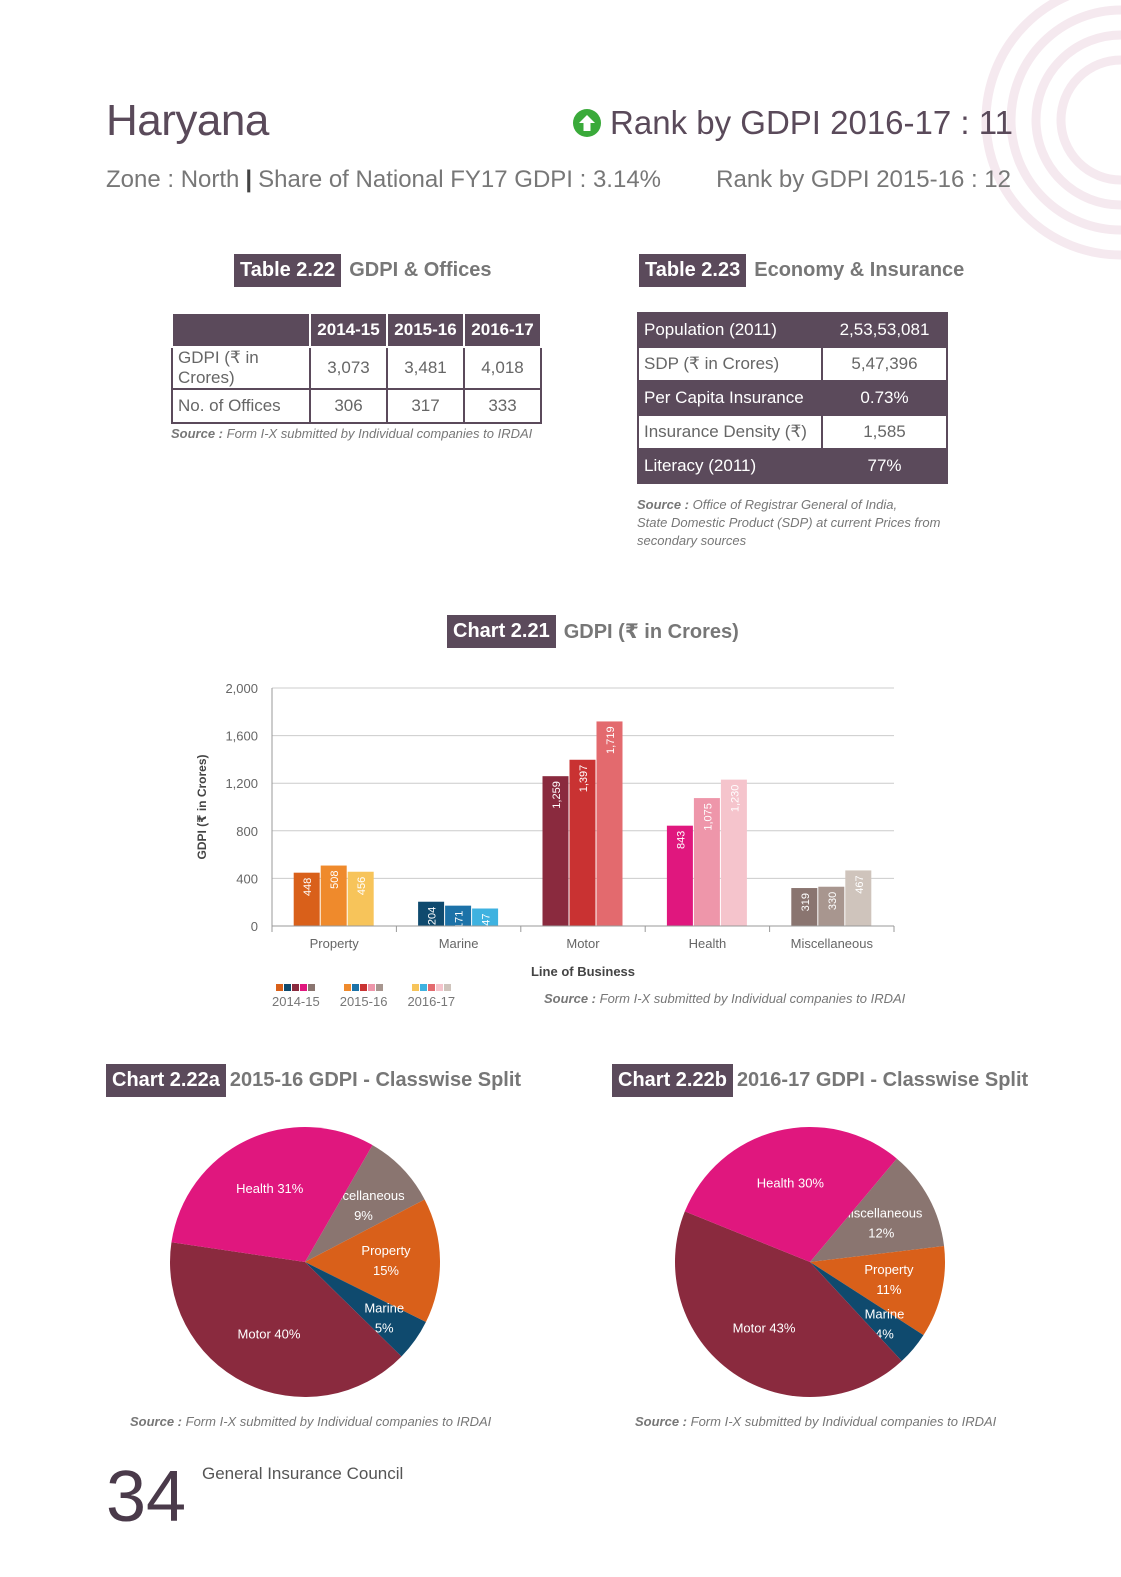 The width and height of the screenshot is (1121, 1577). Describe the element at coordinates (348, 368) in the screenshot. I see `table-cell: 3,073` at that location.